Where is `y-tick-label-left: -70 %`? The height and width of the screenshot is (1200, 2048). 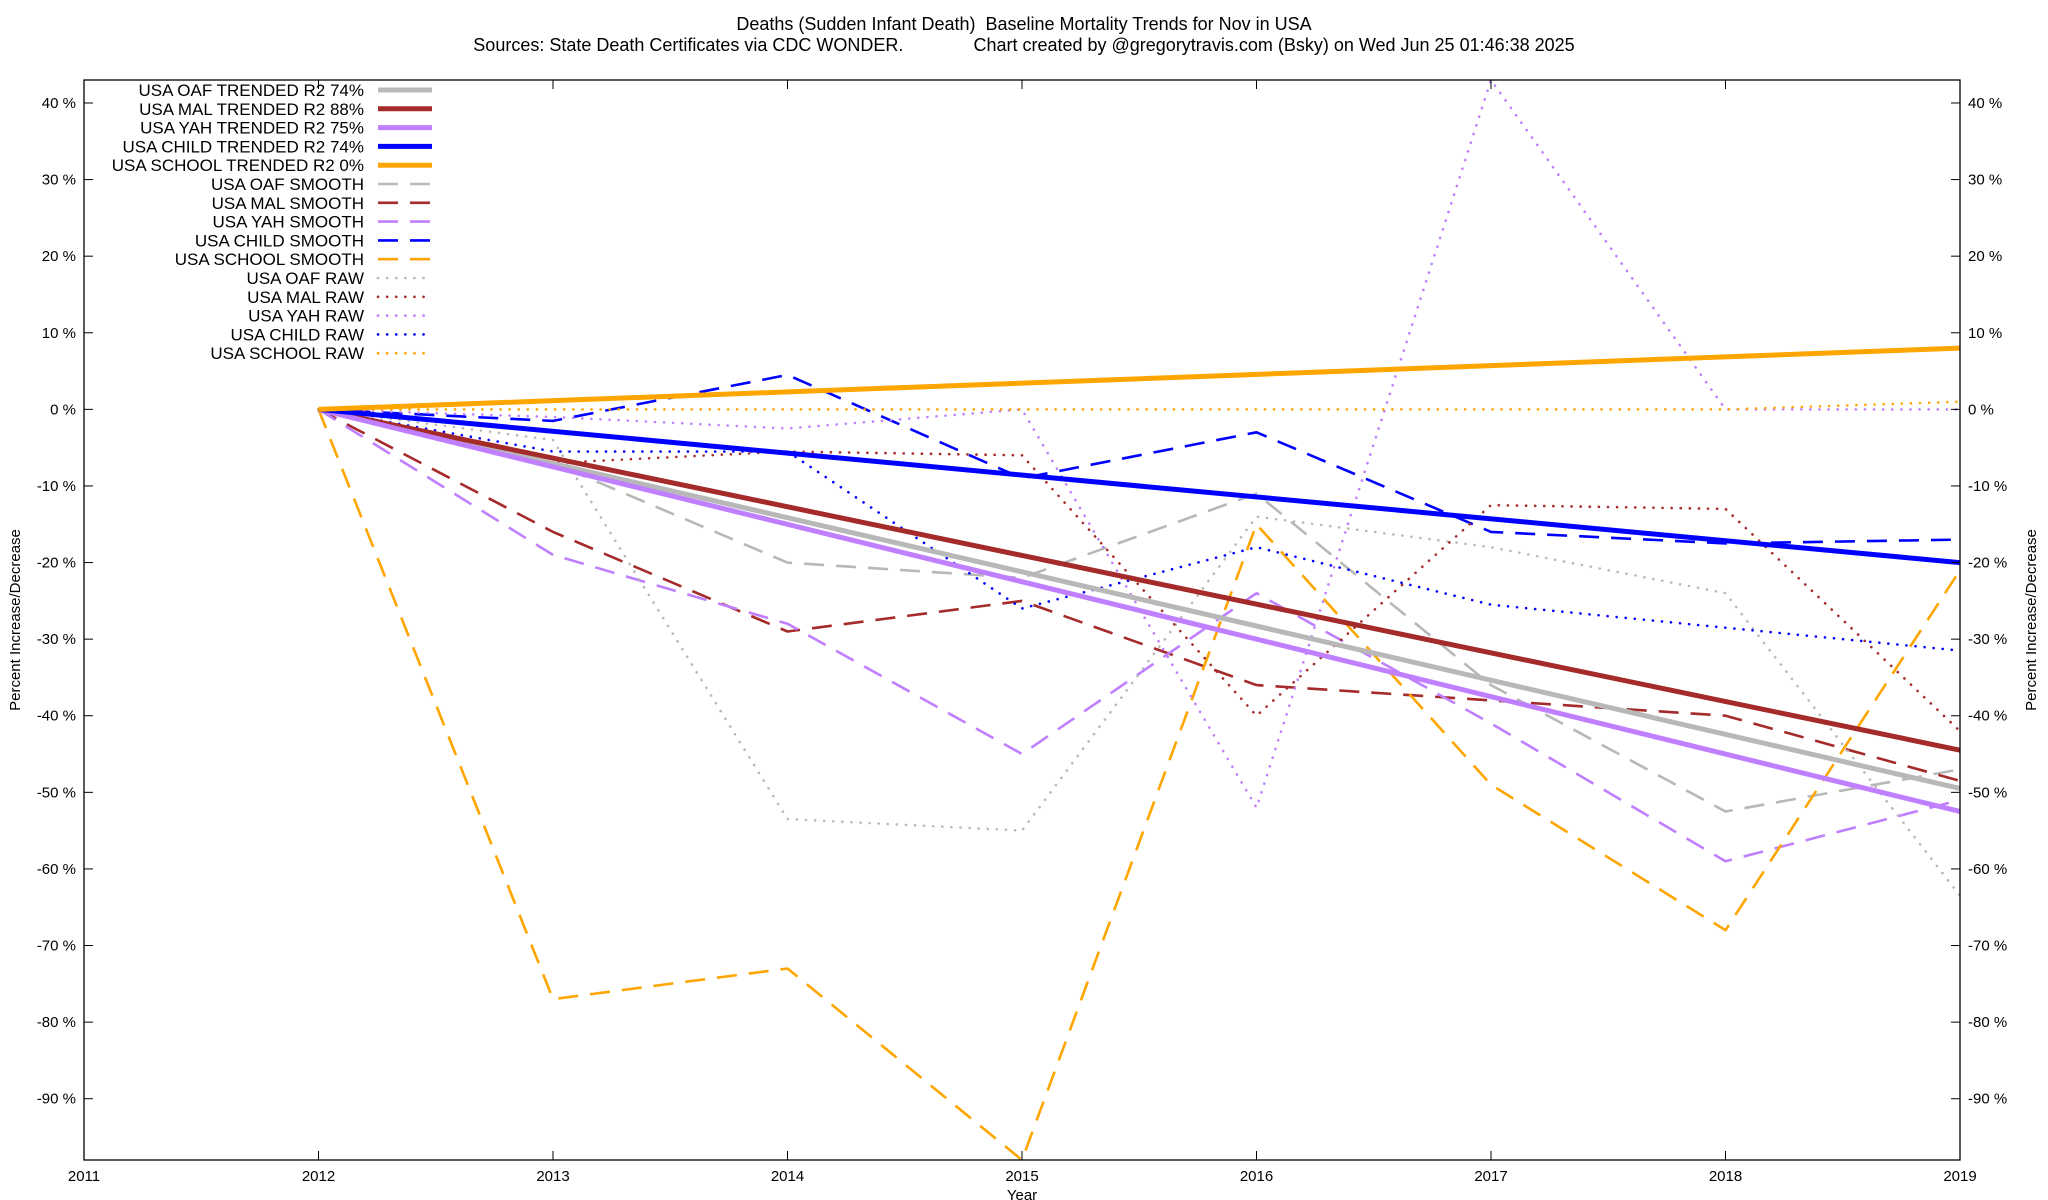 y-tick-label-left: -70 % is located at coordinates (56, 946).